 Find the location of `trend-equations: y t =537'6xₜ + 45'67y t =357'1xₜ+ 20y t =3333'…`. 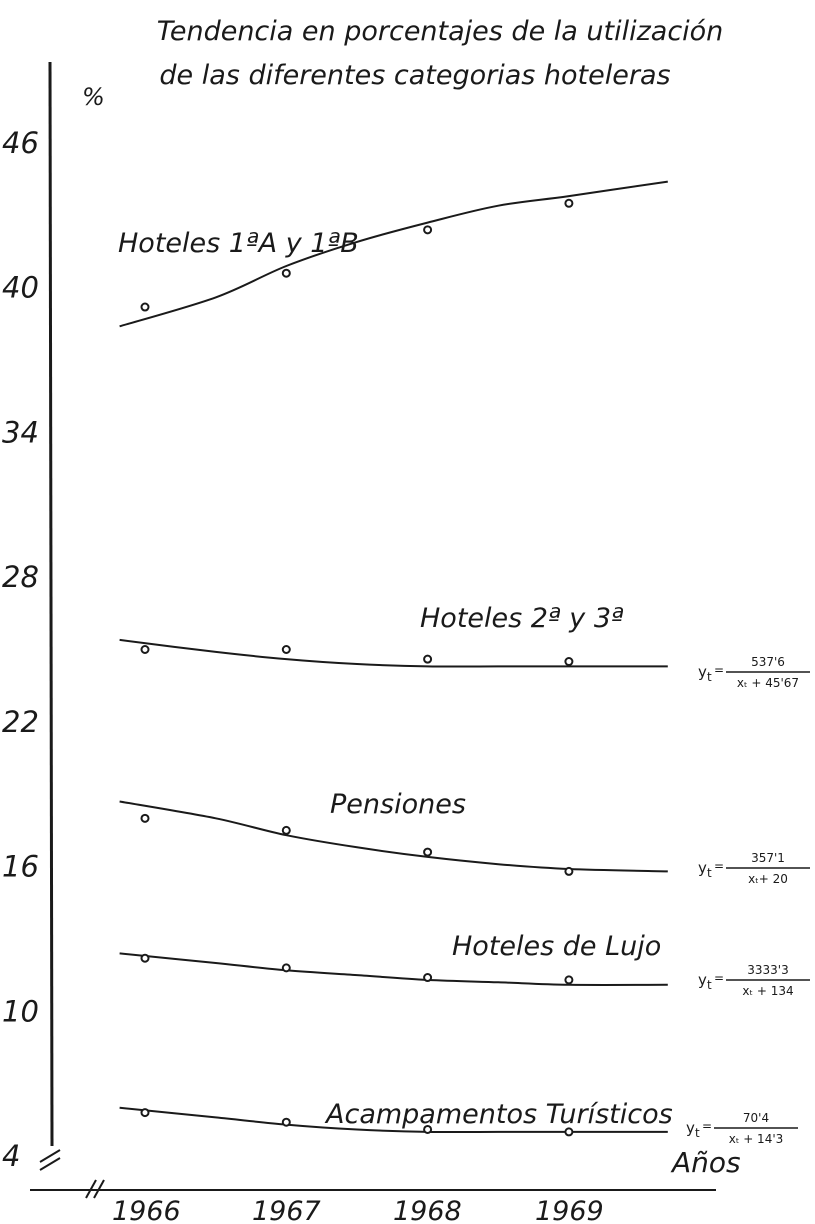

trend-equations: y t =537'6xₜ + 45'67y t =357'1xₜ+ 20y t =3333'… is located at coordinates (748, 900).